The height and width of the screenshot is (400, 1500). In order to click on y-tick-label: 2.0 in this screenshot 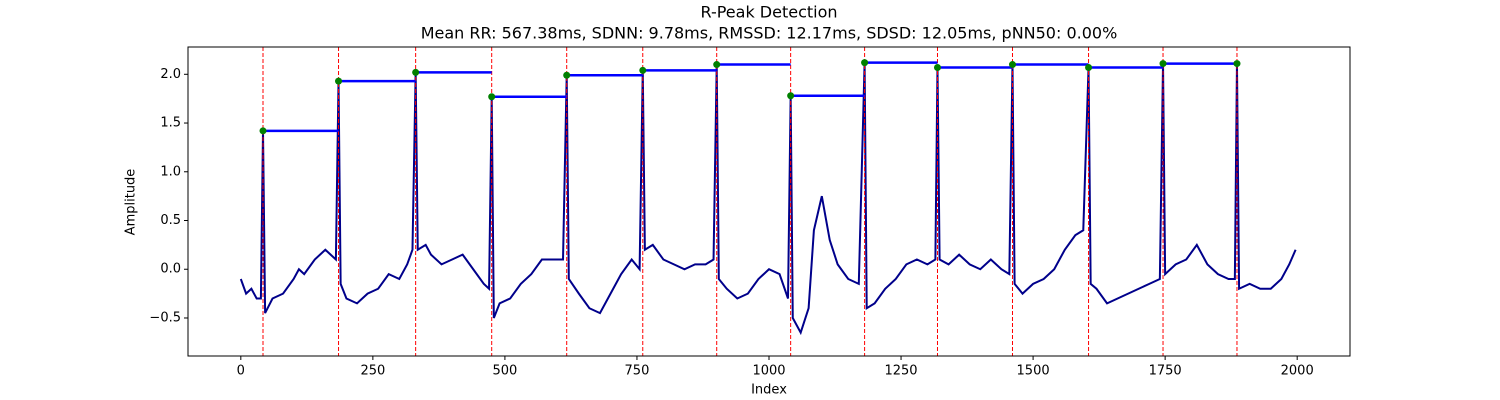, I will do `click(170, 74)`.